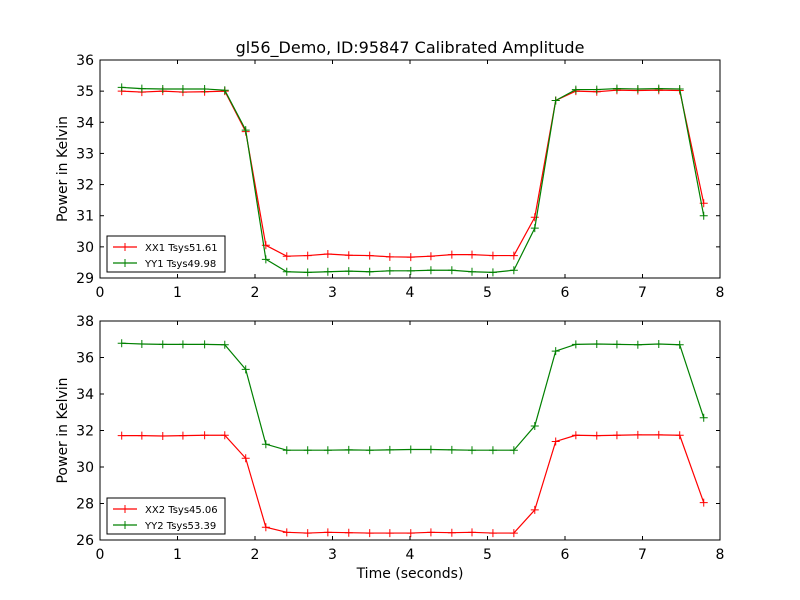  What do you see at coordinates (181, 248) in the screenshot?
I see `legend-label: XX1 Tsys51.61` at bounding box center [181, 248].